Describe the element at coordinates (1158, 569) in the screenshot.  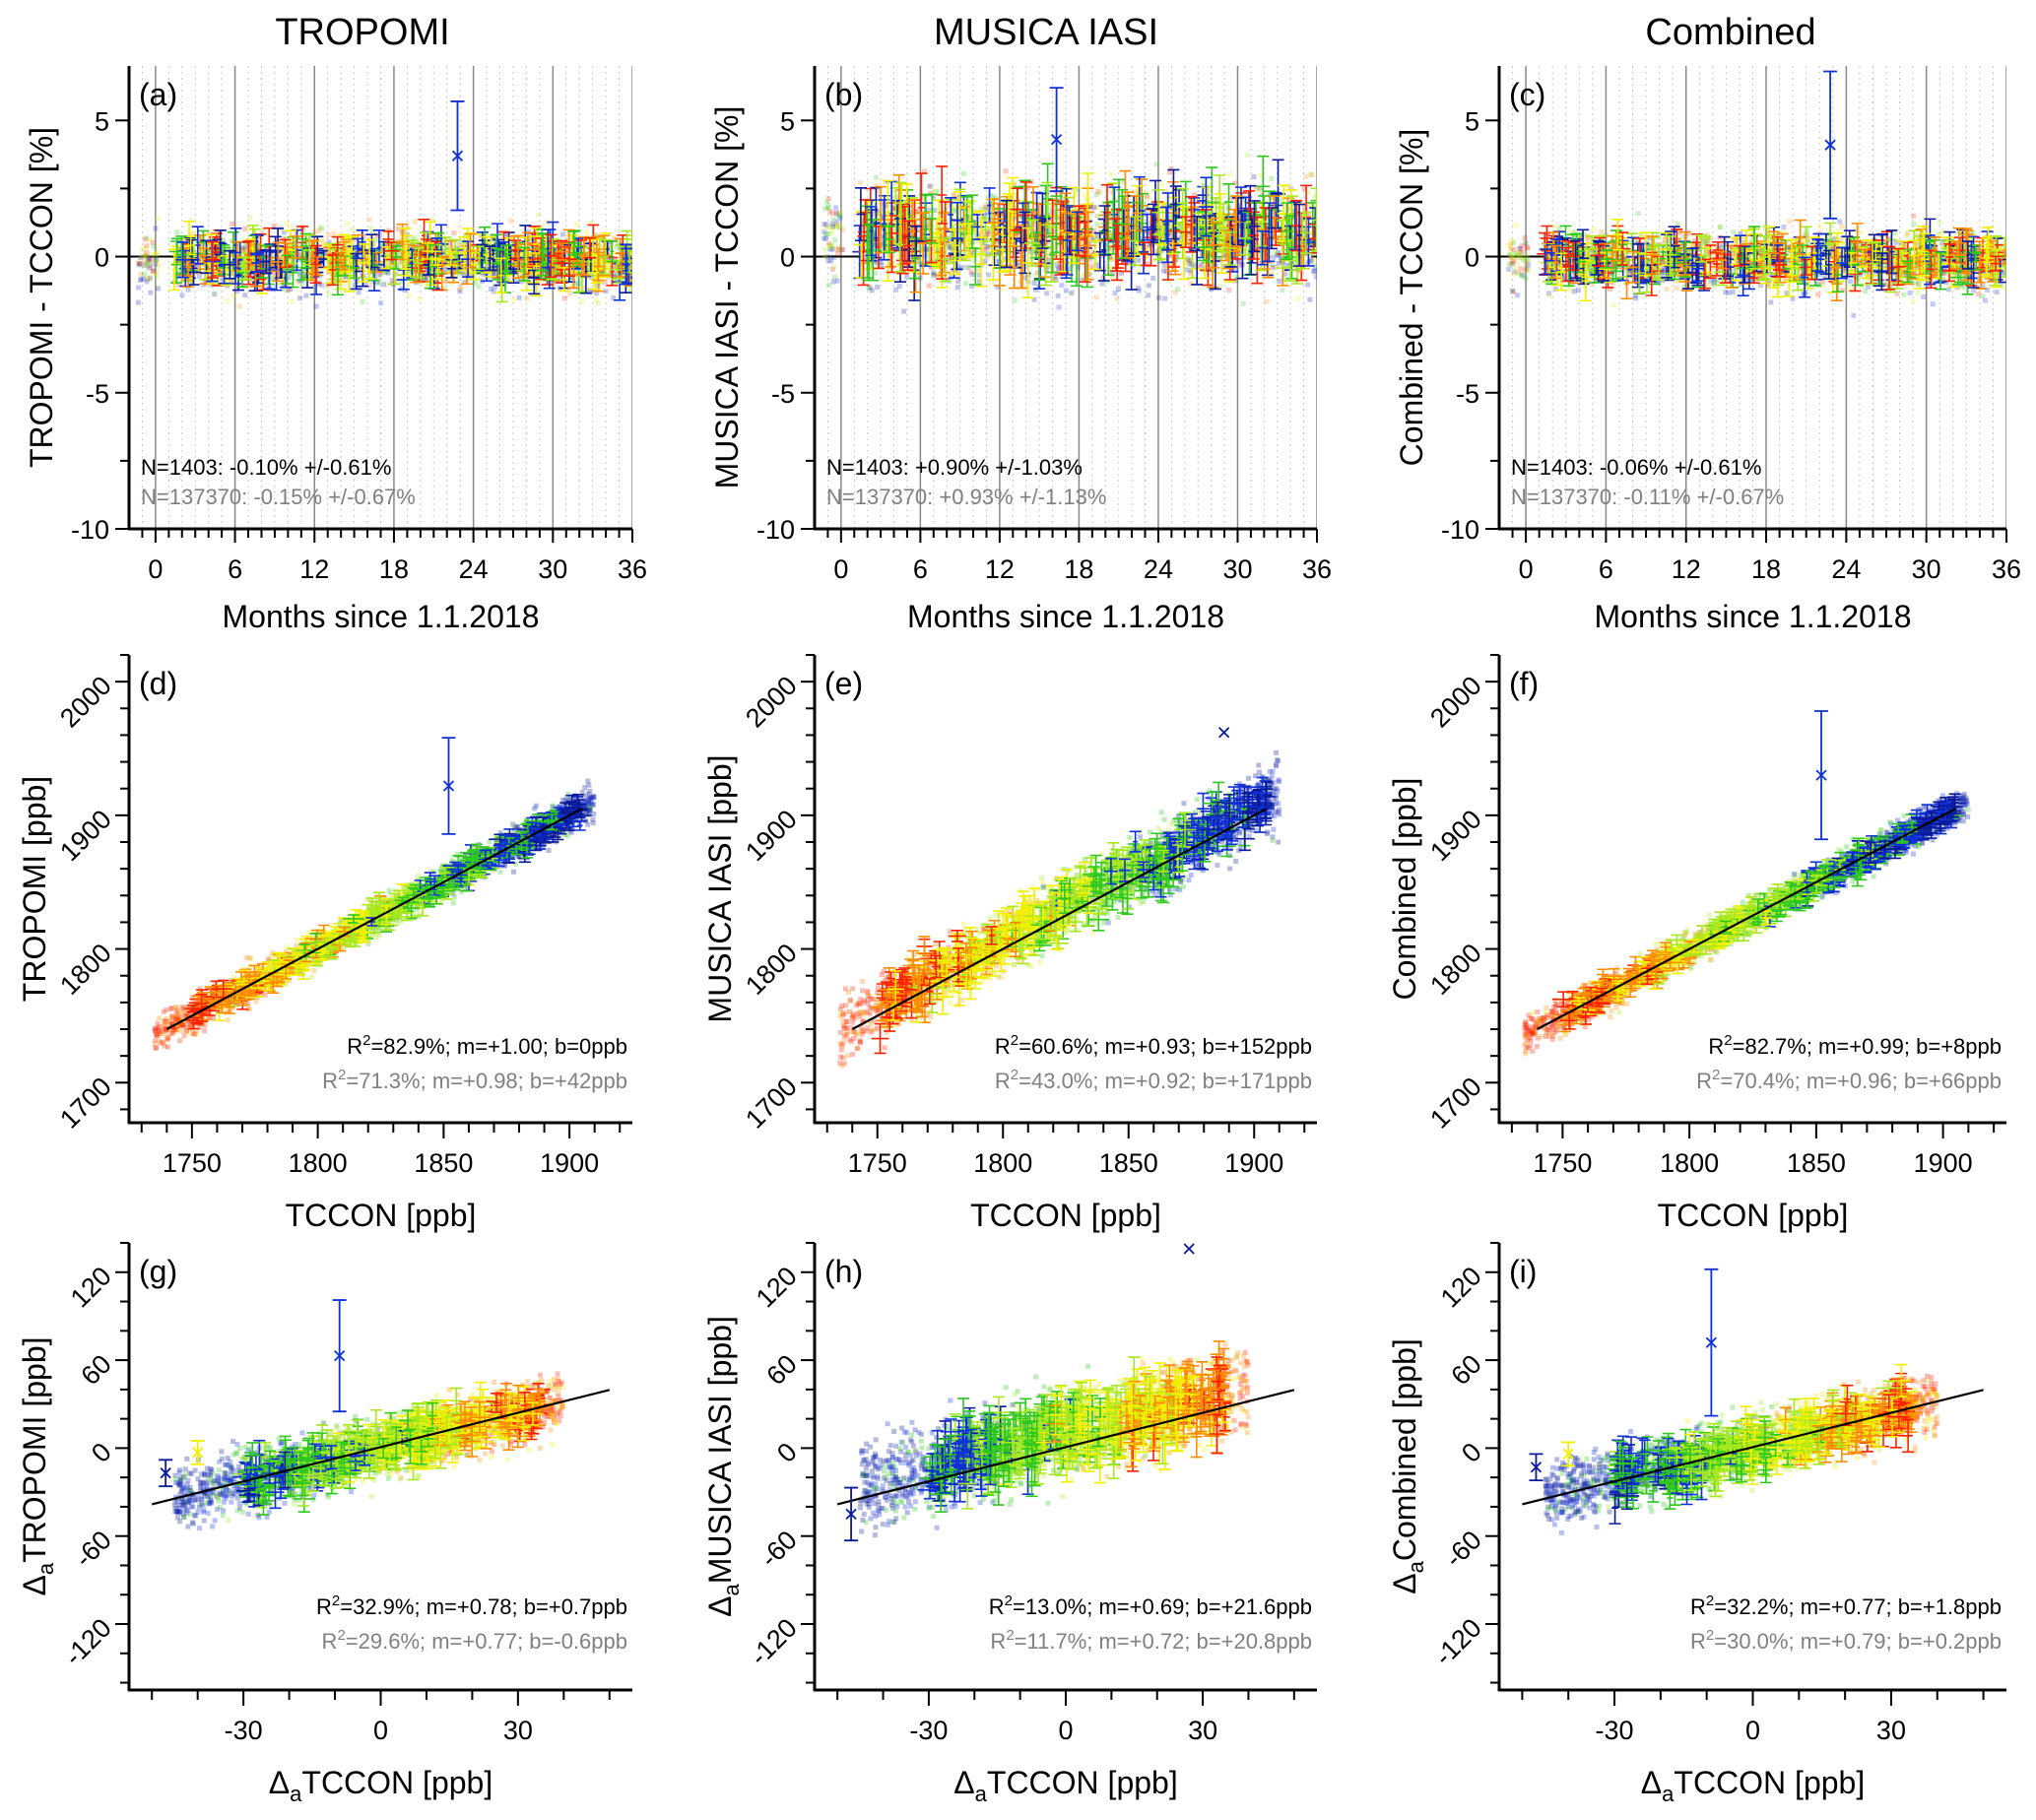
I see `x-tick-label: 24` at that location.